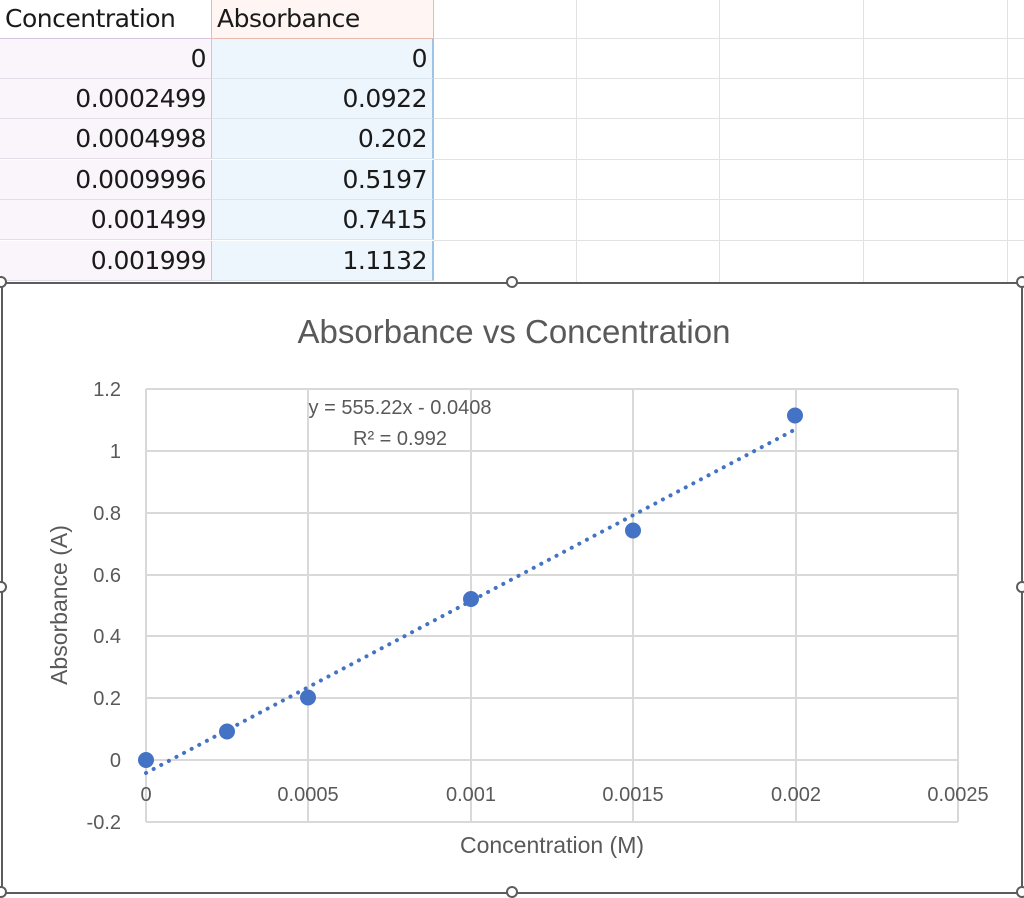  What do you see at coordinates (514, 331) in the screenshot?
I see `chart-title: Absorbance vs Concentration` at bounding box center [514, 331].